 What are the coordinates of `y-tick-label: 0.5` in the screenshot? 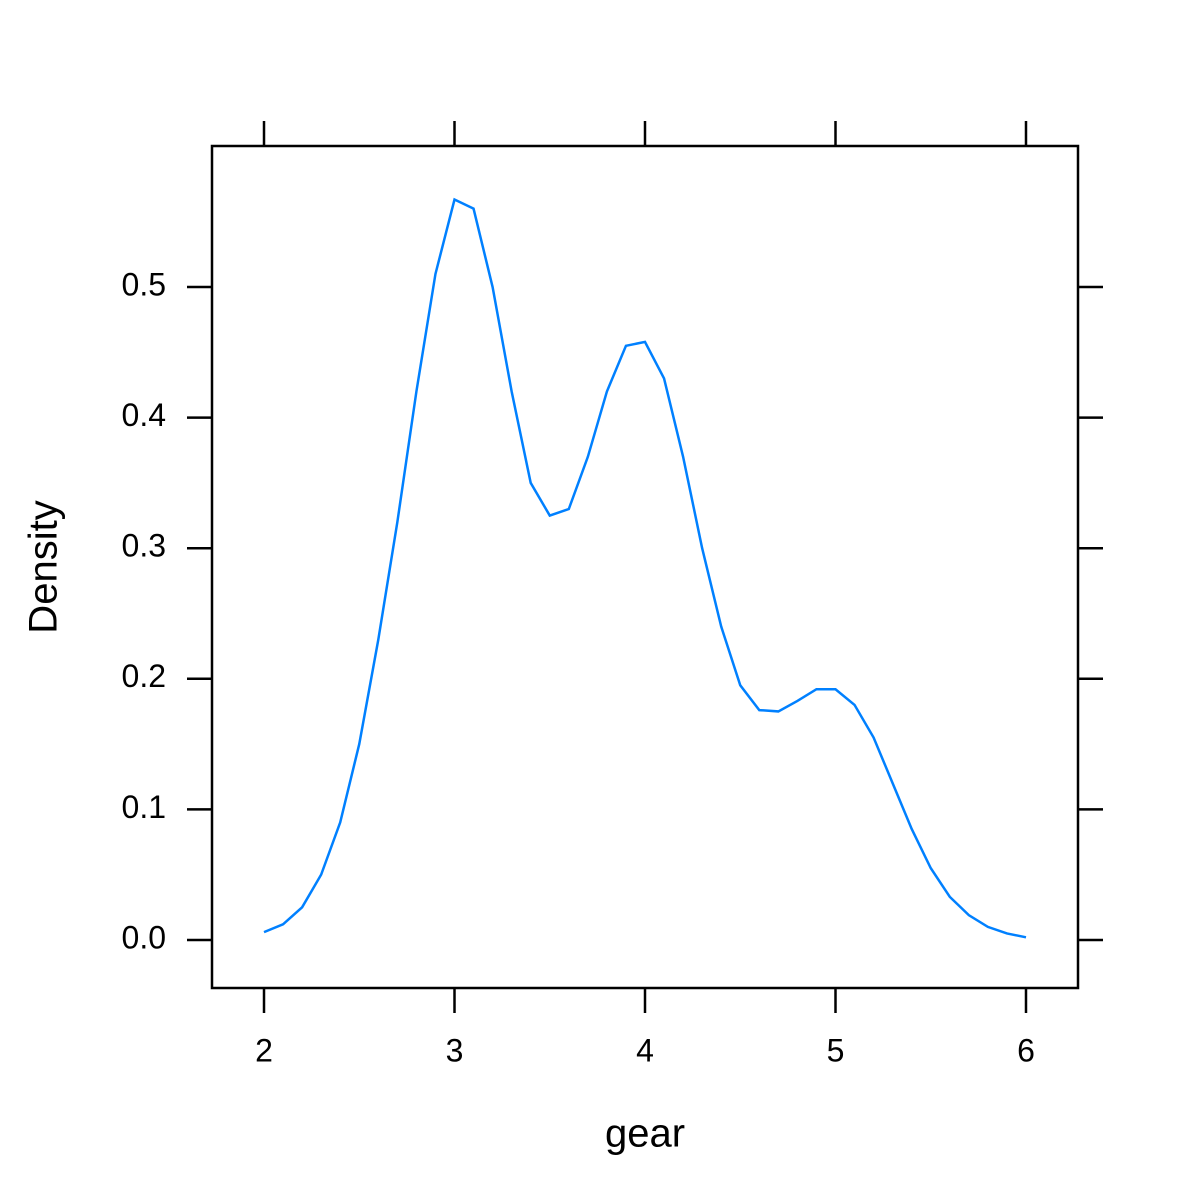 It's located at (144, 284).